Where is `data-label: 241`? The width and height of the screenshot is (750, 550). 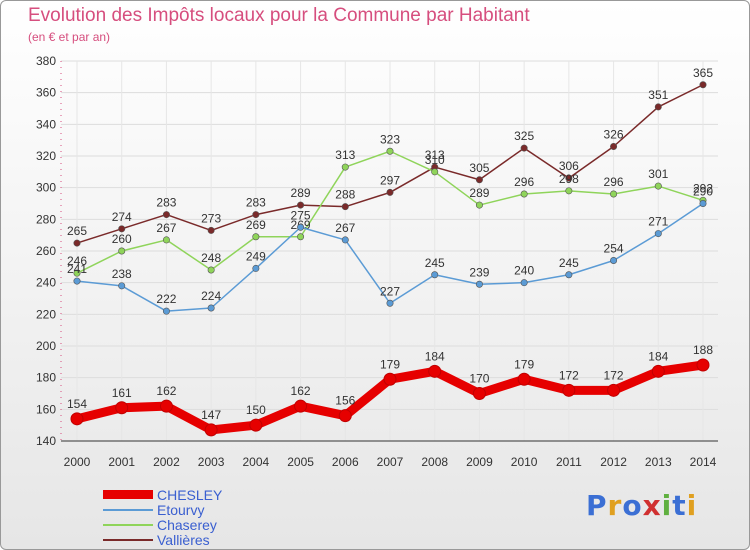 data-label: 241 is located at coordinates (77, 269).